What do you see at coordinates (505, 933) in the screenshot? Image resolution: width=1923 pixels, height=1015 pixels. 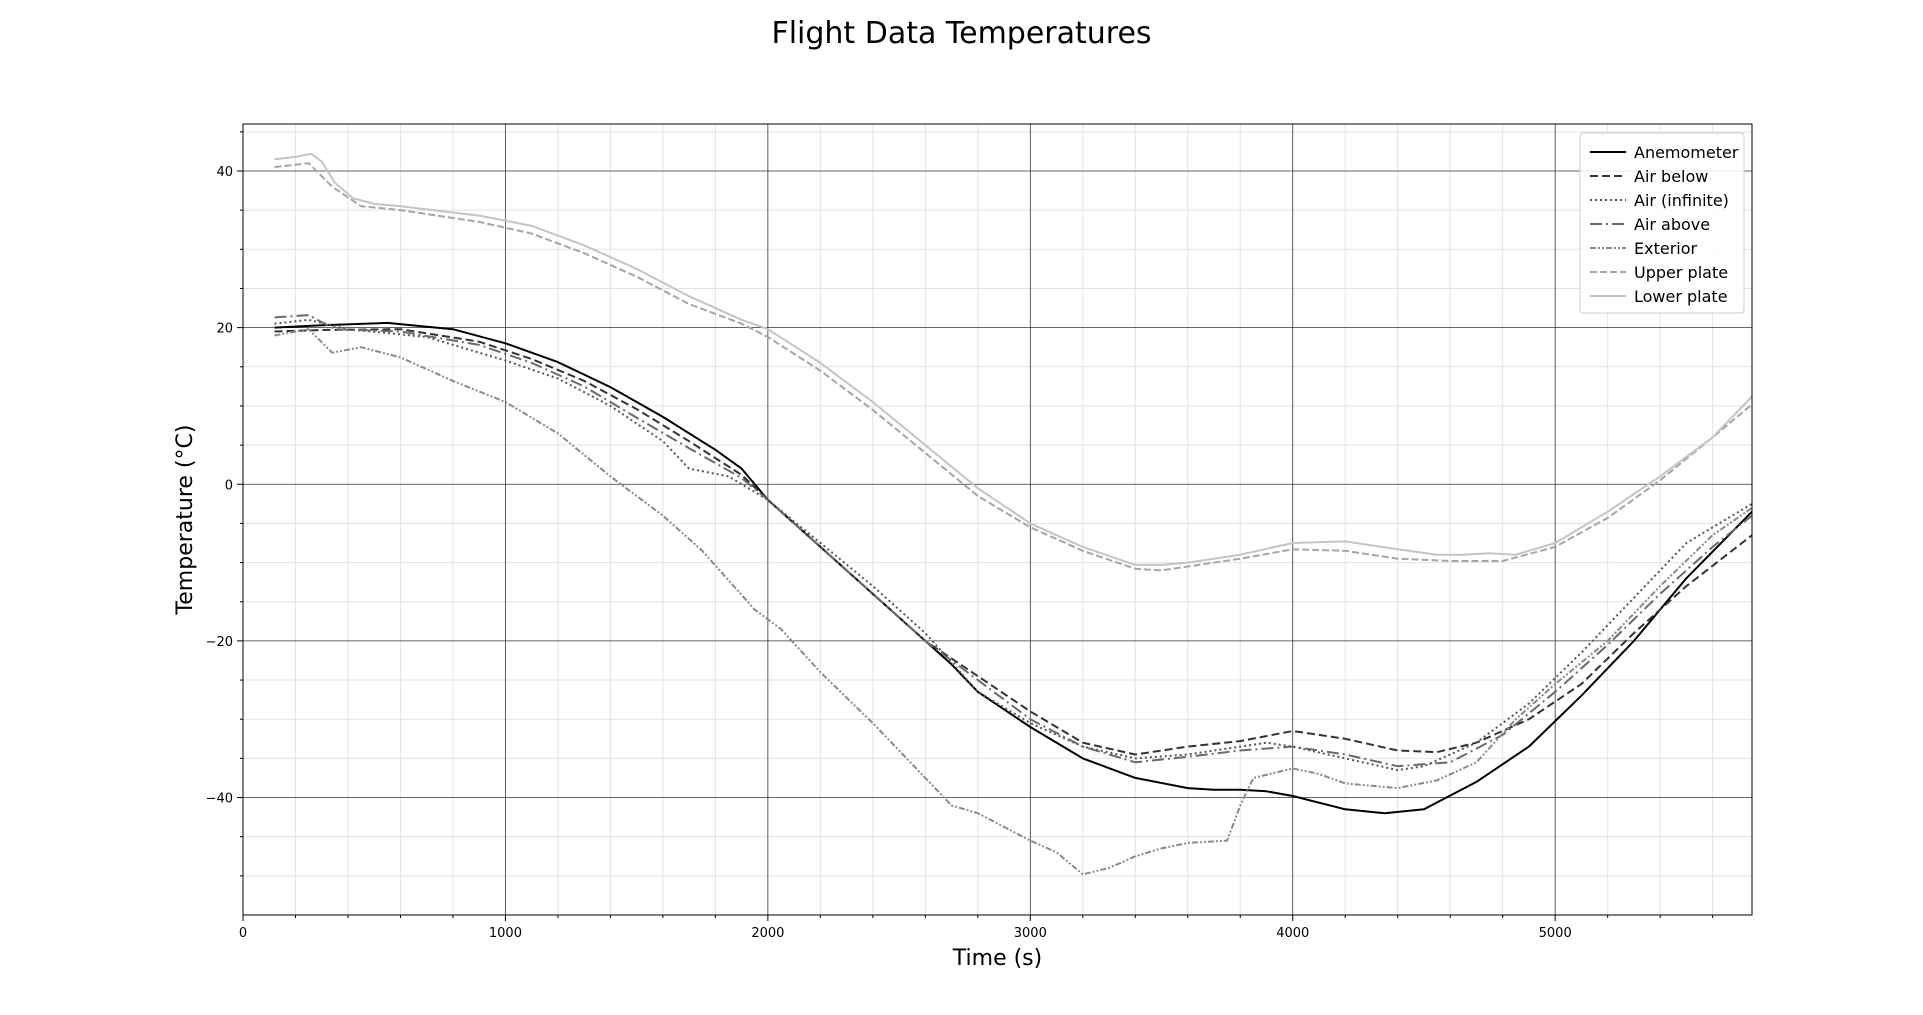 I see `x-tick-label: 1000` at bounding box center [505, 933].